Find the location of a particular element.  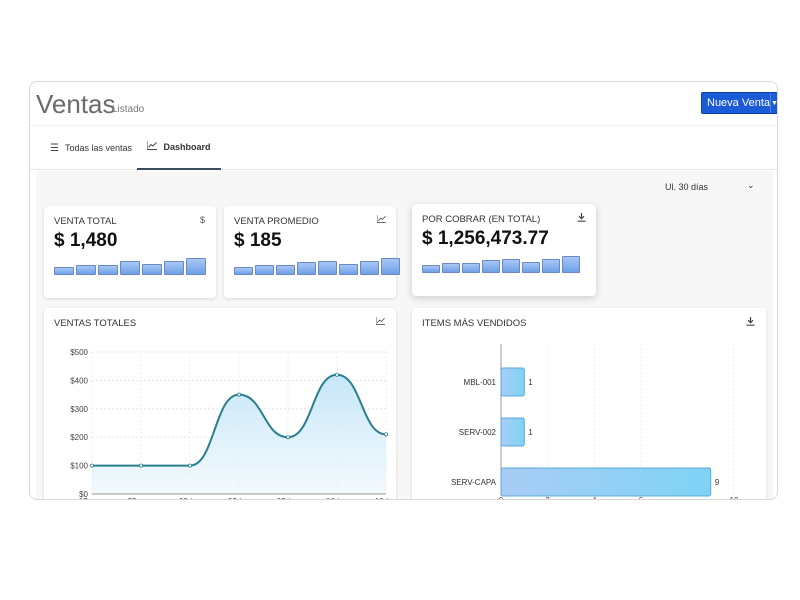

card-title: VENTA PROMEDIO is located at coordinates (276, 221).